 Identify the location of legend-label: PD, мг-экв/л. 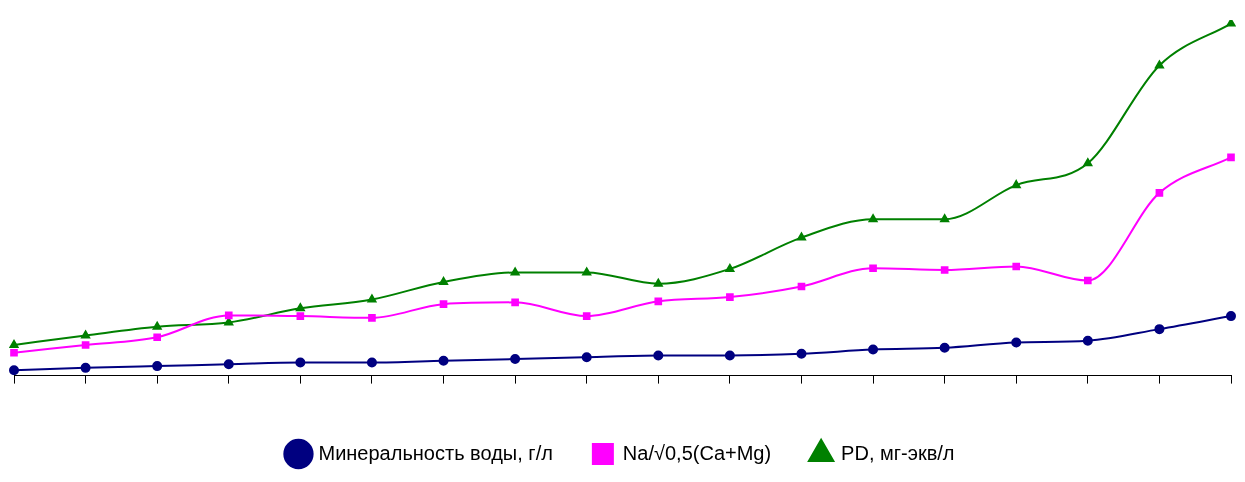
(898, 452).